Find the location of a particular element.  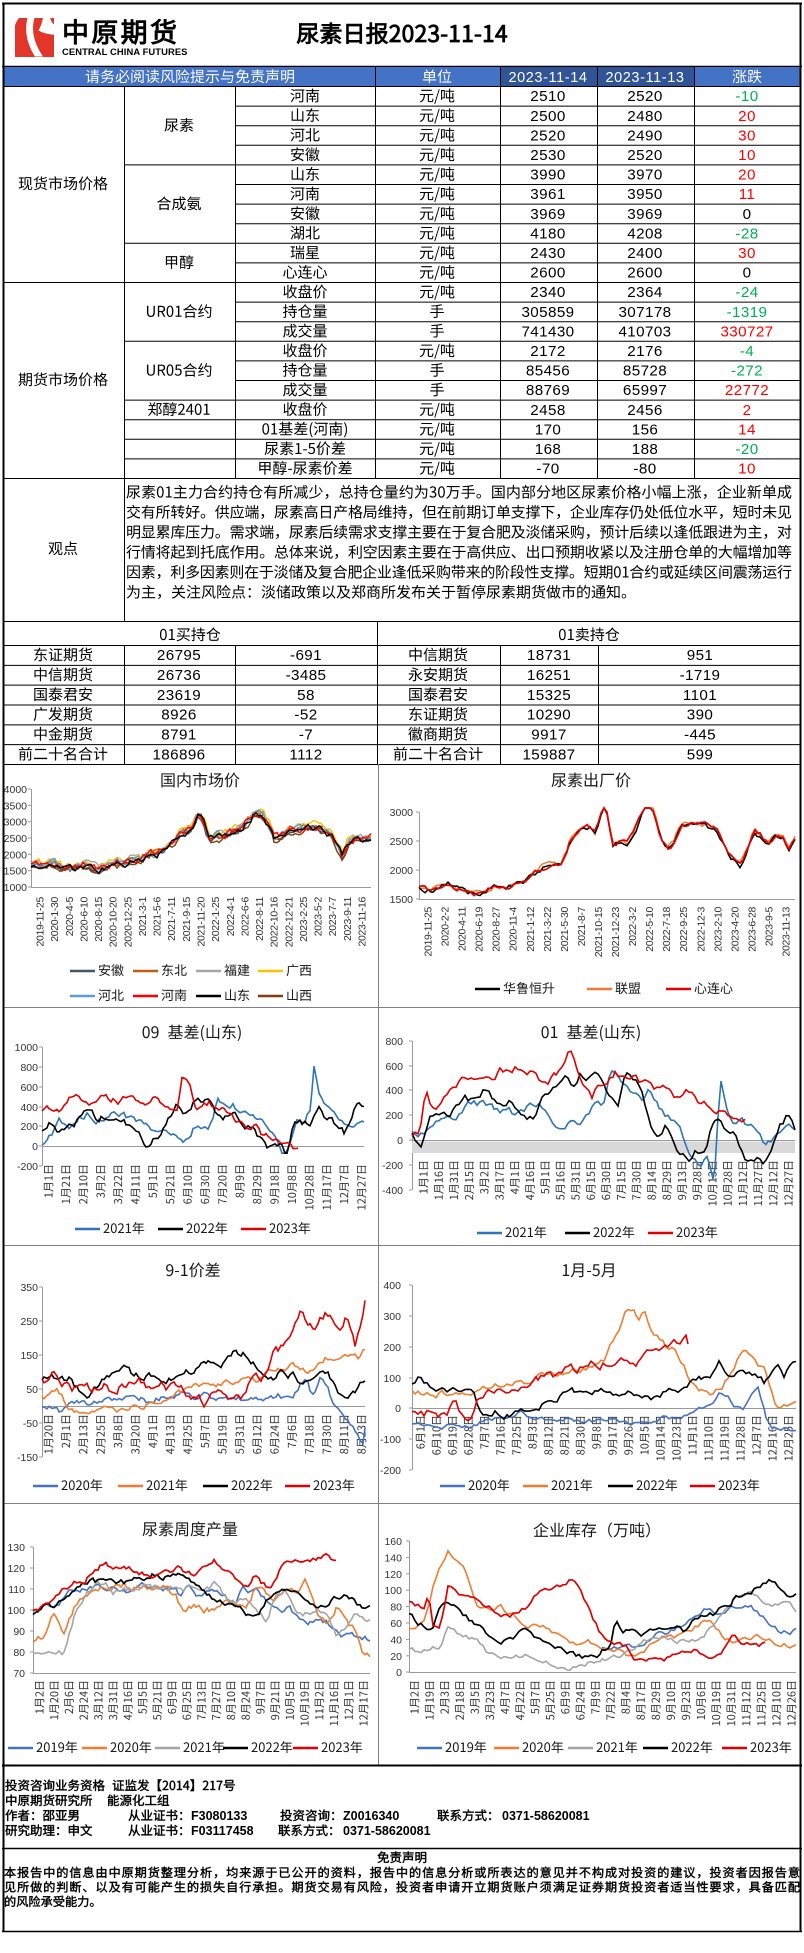

svg-text: 2020-12-25 is located at coordinates (128, 921).